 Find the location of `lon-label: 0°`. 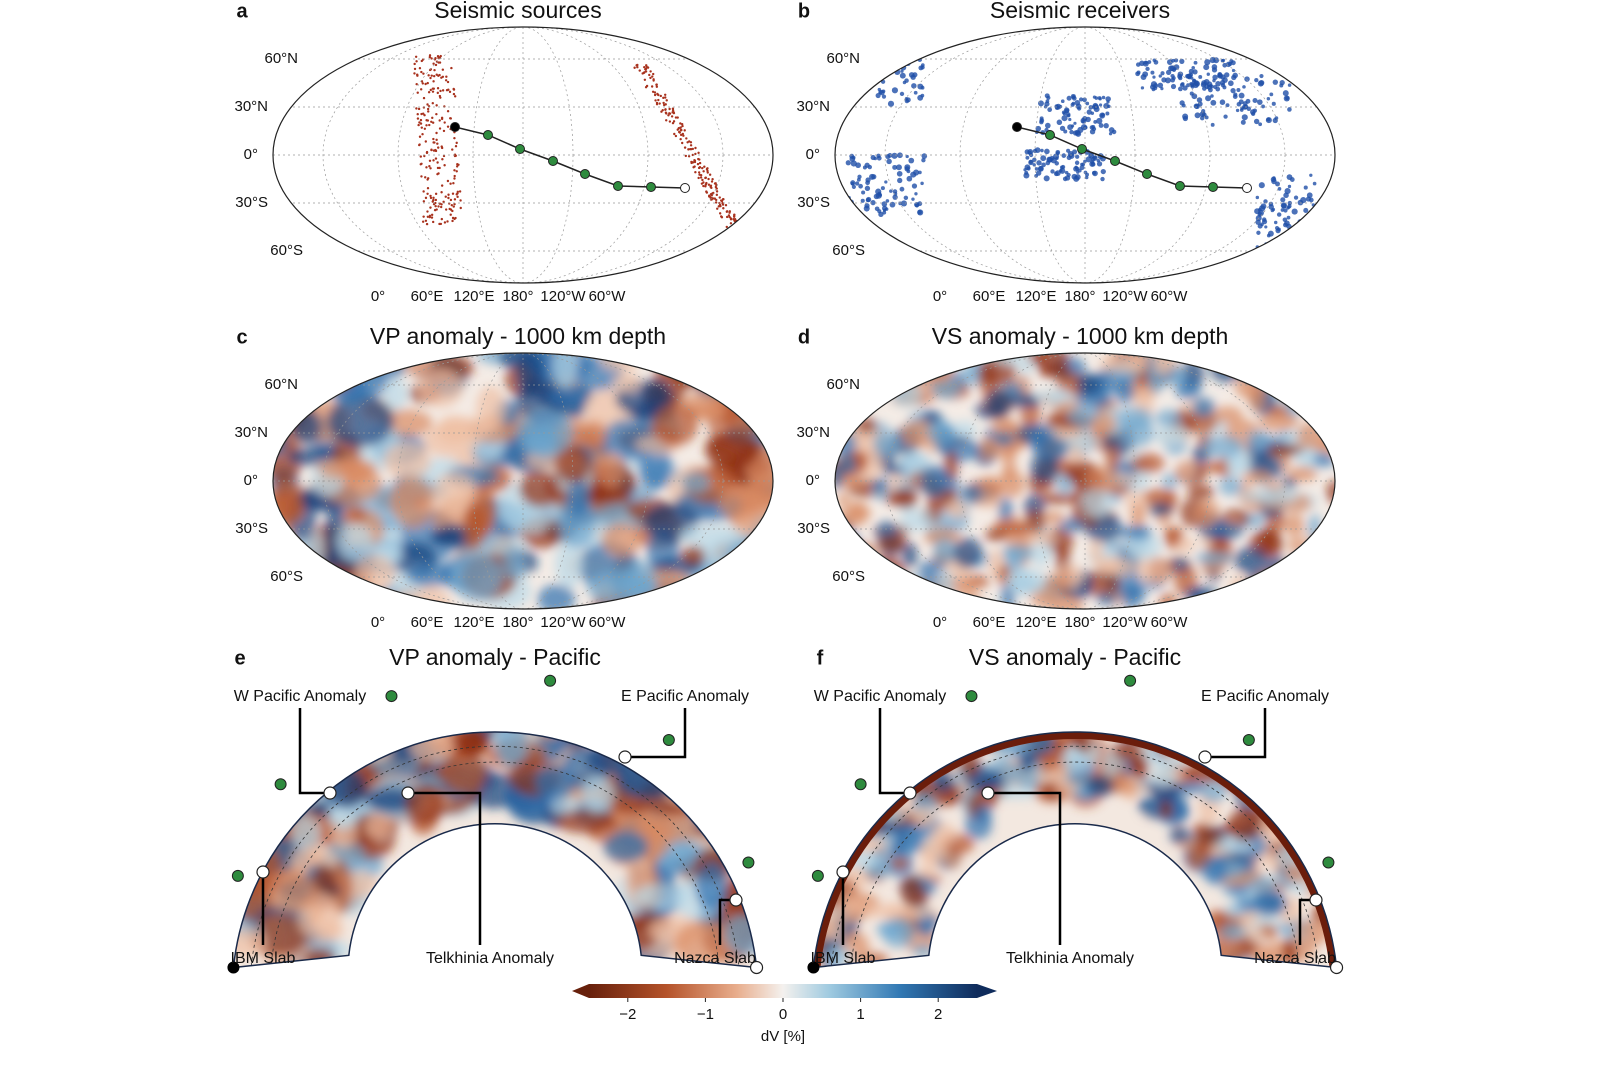

lon-label: 0° is located at coordinates (378, 296).